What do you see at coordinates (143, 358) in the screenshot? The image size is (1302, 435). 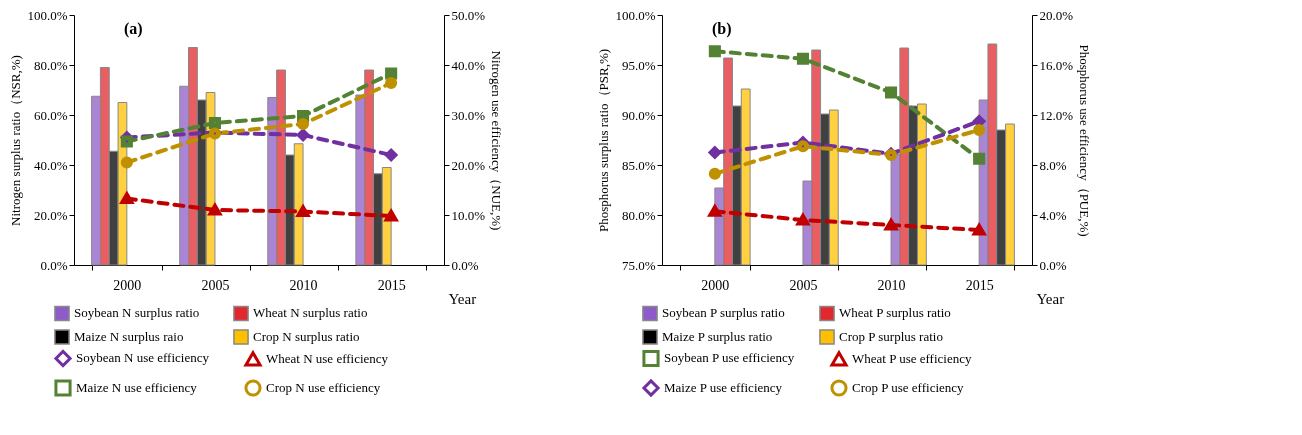 I see `legend-label: Soybean N use efficiency` at bounding box center [143, 358].